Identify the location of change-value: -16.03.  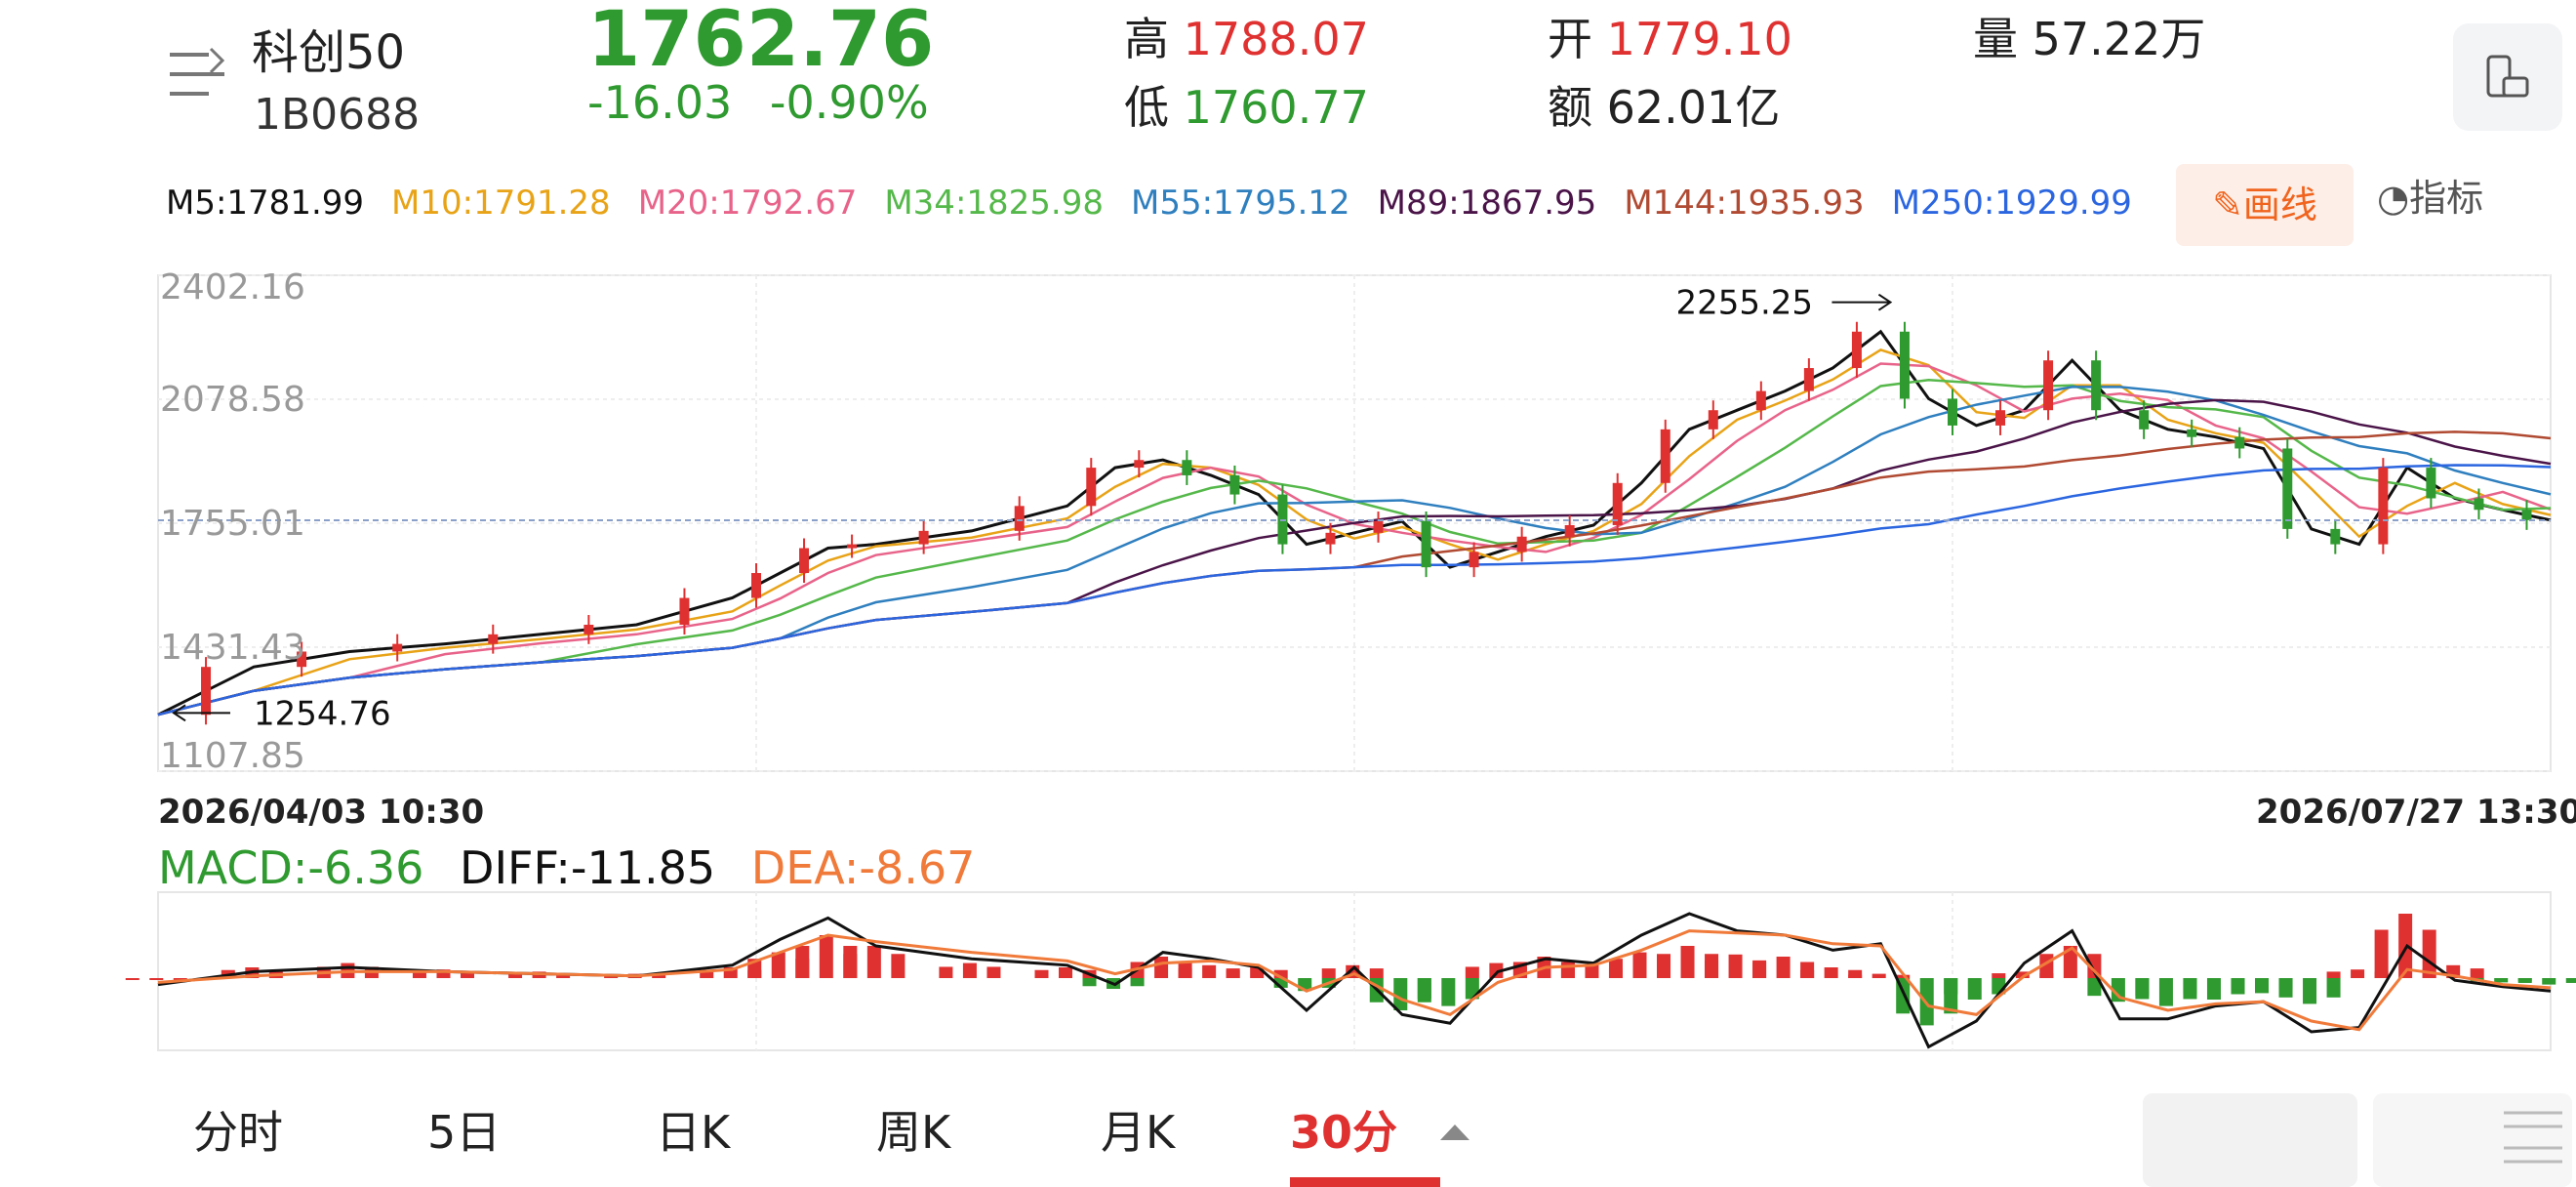
(660, 102).